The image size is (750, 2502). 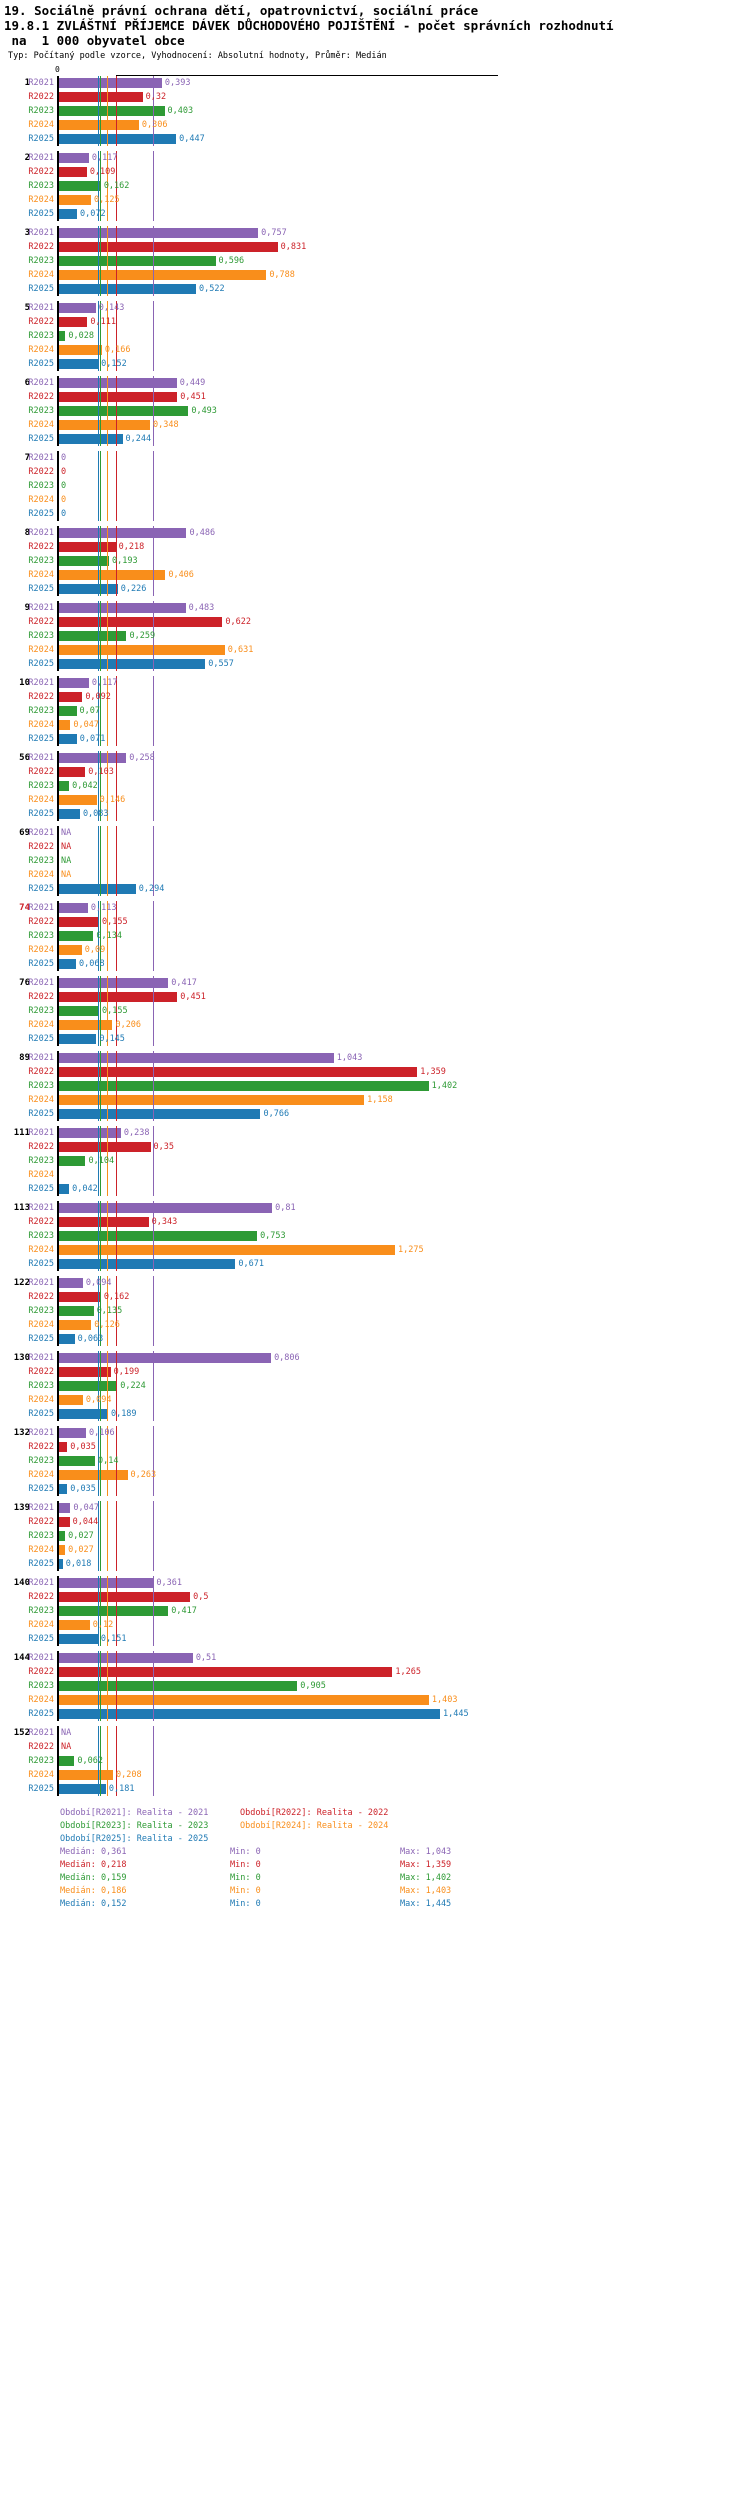 What do you see at coordinates (375, 488) in the screenshot?
I see `chart-group: 7 R2021 0 R2022 0 R2023 0 R2024 0 R2025 0` at bounding box center [375, 488].